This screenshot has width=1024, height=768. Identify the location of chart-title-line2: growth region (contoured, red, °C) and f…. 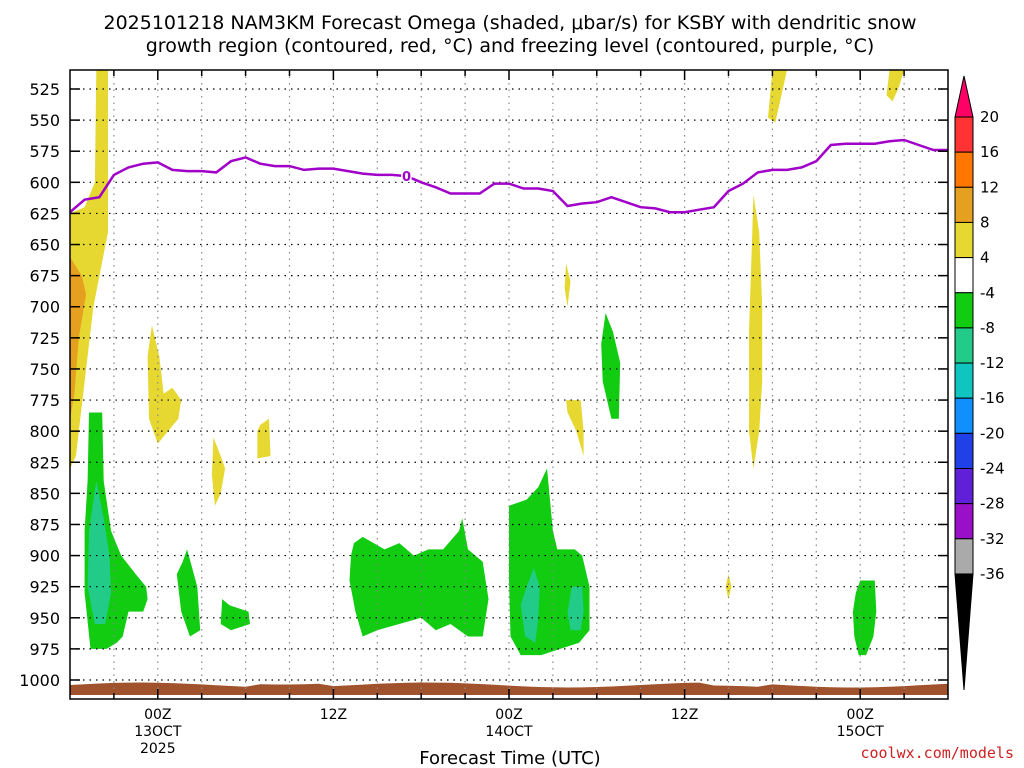
(510, 46).